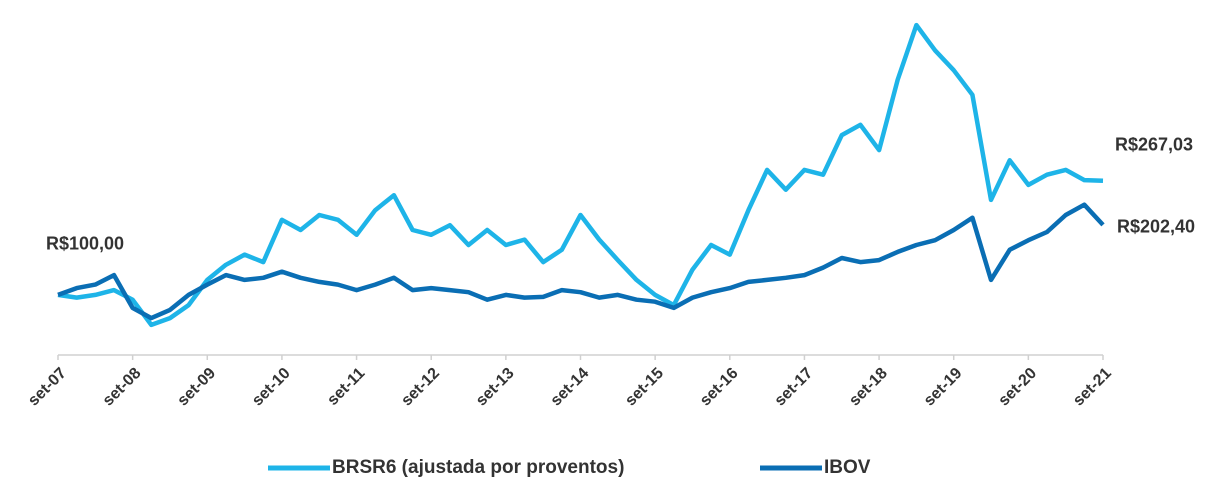 The height and width of the screenshot is (495, 1222). What do you see at coordinates (122, 387) in the screenshot?
I see `x-tick-label: set-08` at bounding box center [122, 387].